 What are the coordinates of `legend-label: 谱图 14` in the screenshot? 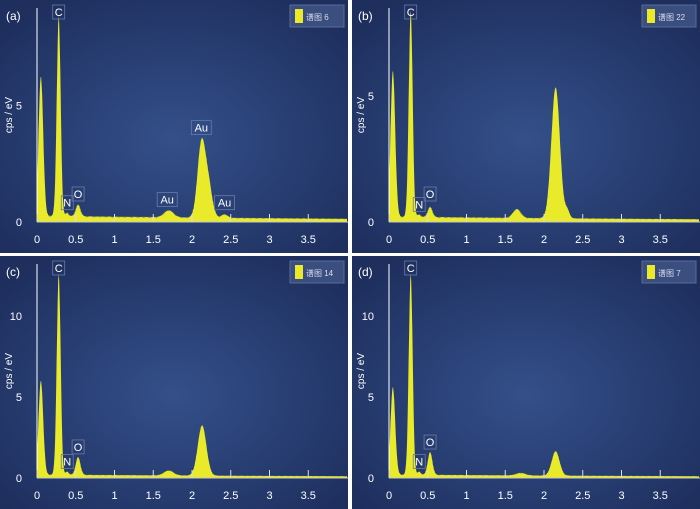 It's located at (320, 273).